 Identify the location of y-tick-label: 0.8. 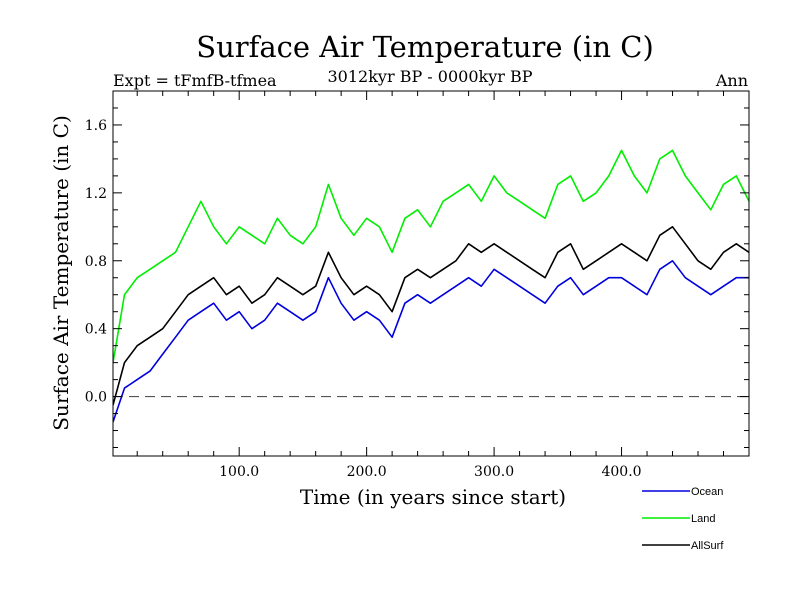
(96, 262).